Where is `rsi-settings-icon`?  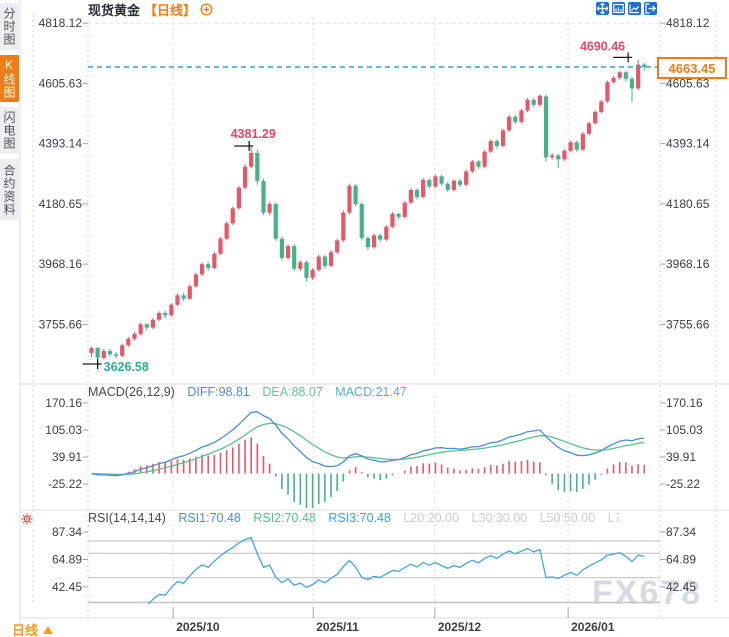 rsi-settings-icon is located at coordinates (27, 519).